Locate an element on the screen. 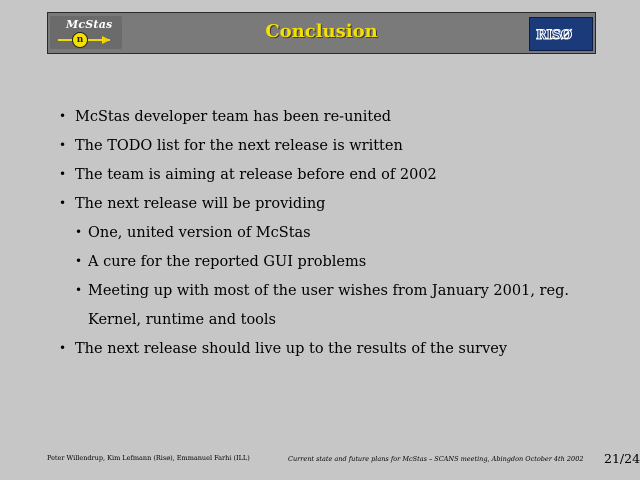 This screenshot has height=480, width=640. slide-title: Conclusion is located at coordinates (321, 31).